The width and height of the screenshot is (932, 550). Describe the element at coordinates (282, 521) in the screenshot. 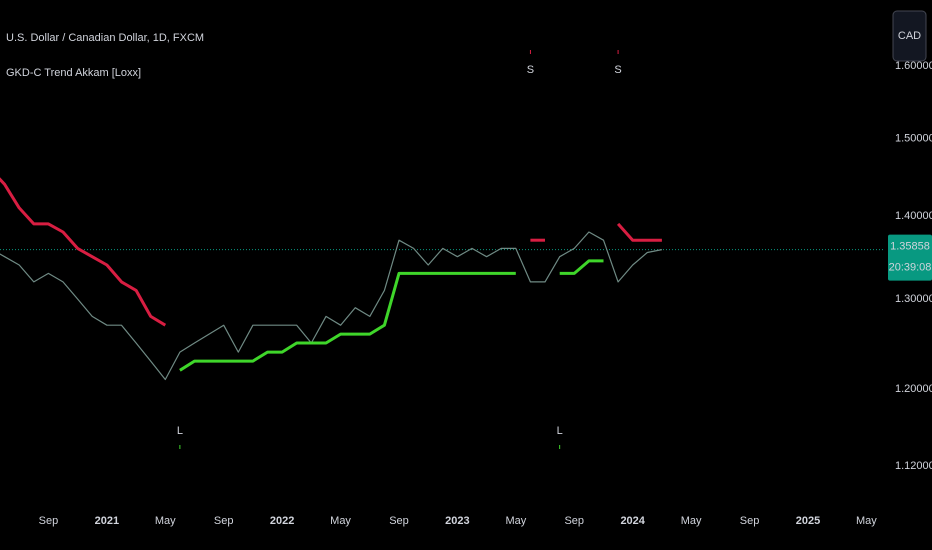

I see `x-tick-label: 2022` at that location.